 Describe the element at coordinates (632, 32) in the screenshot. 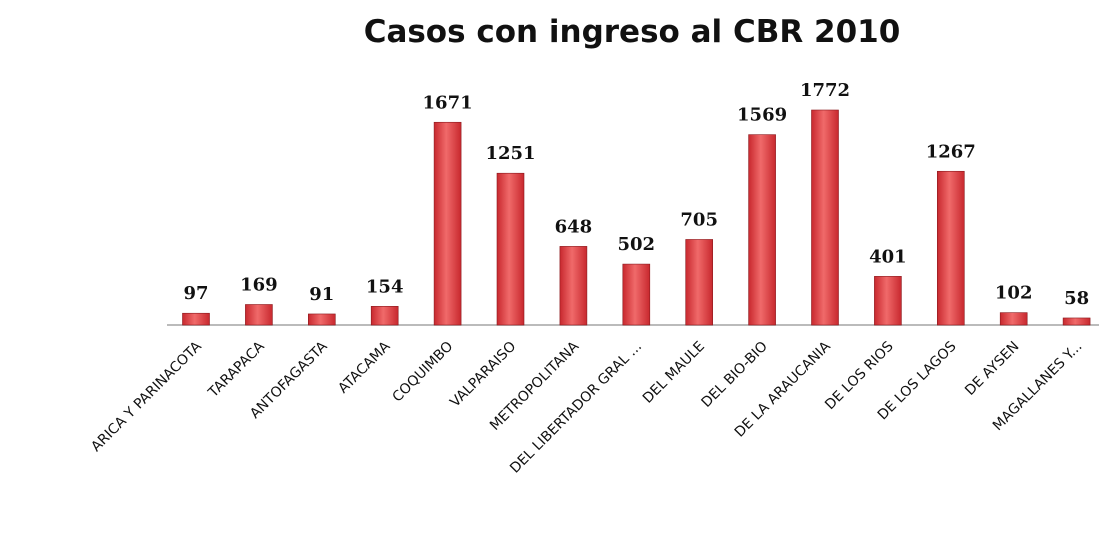

I see `chart-title: Casos con ingreso al CBR 2010` at that location.